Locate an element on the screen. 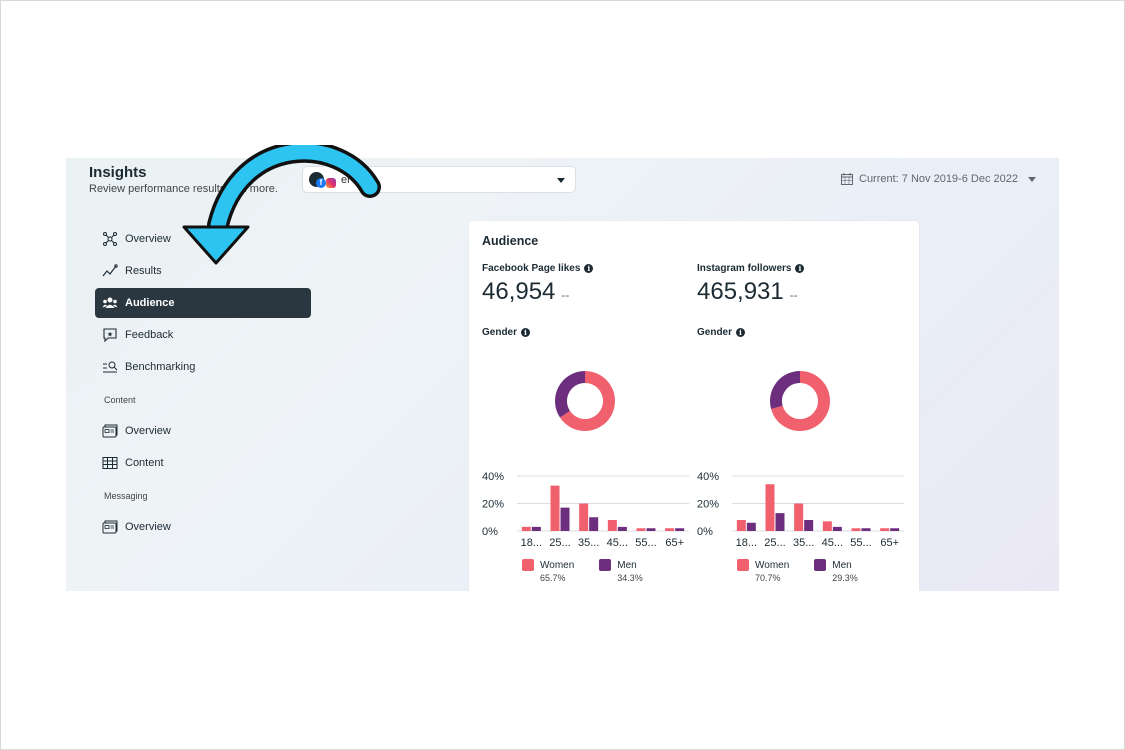  y-tick-label: 0% is located at coordinates (490, 532).